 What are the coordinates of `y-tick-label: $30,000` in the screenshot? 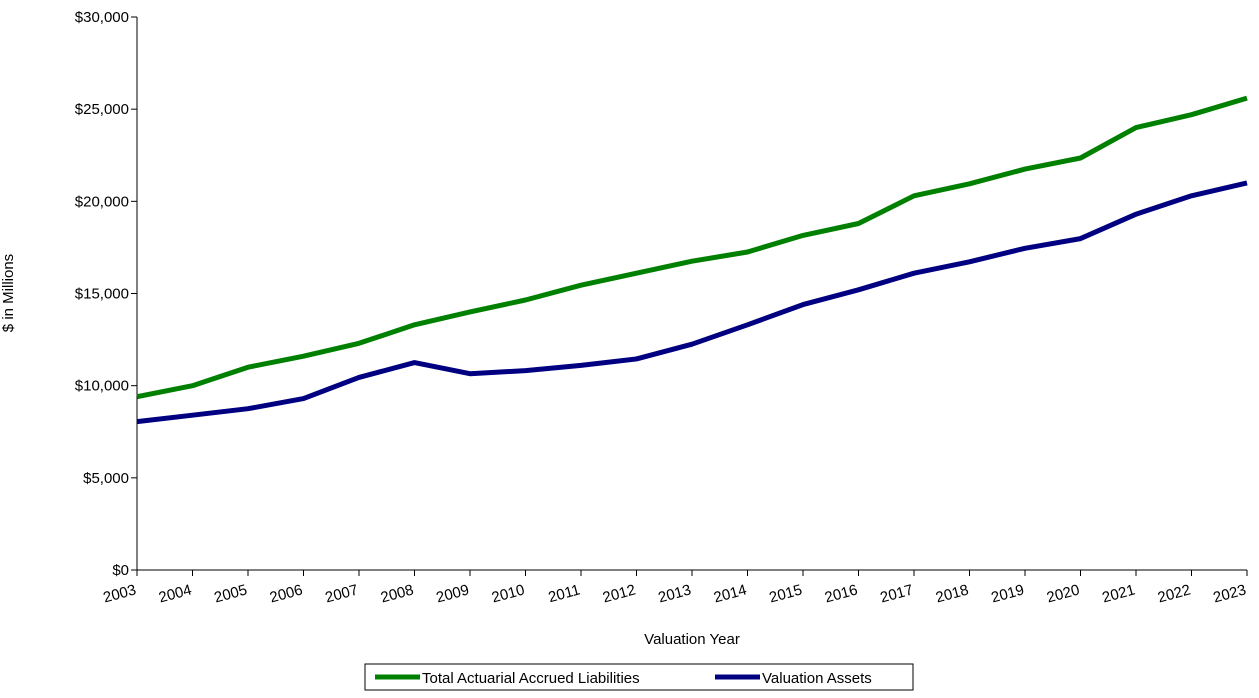 It's located at (102, 17).